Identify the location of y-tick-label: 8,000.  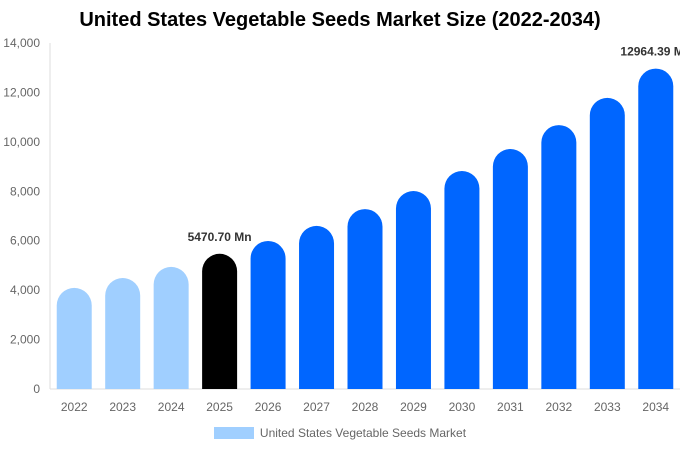
(25, 191).